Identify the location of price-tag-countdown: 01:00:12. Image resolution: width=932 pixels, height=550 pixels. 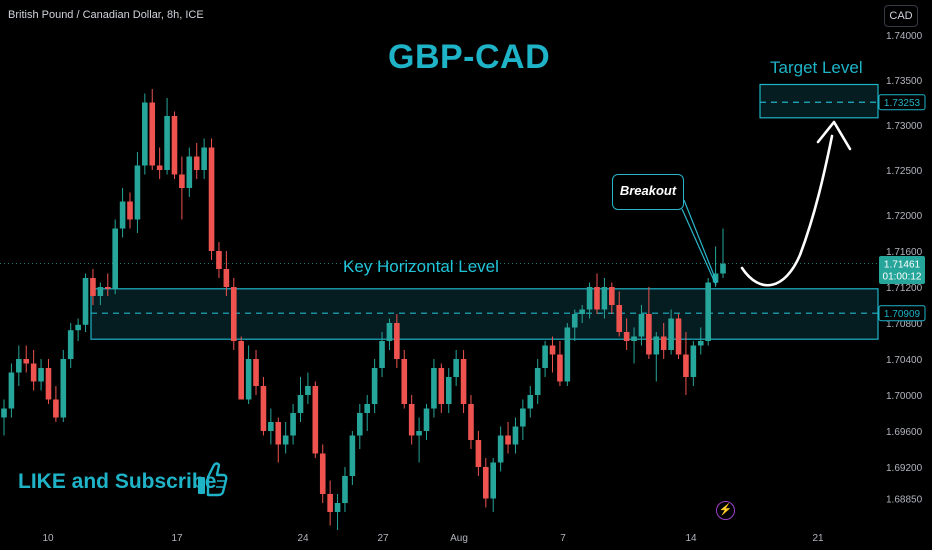
(902, 277).